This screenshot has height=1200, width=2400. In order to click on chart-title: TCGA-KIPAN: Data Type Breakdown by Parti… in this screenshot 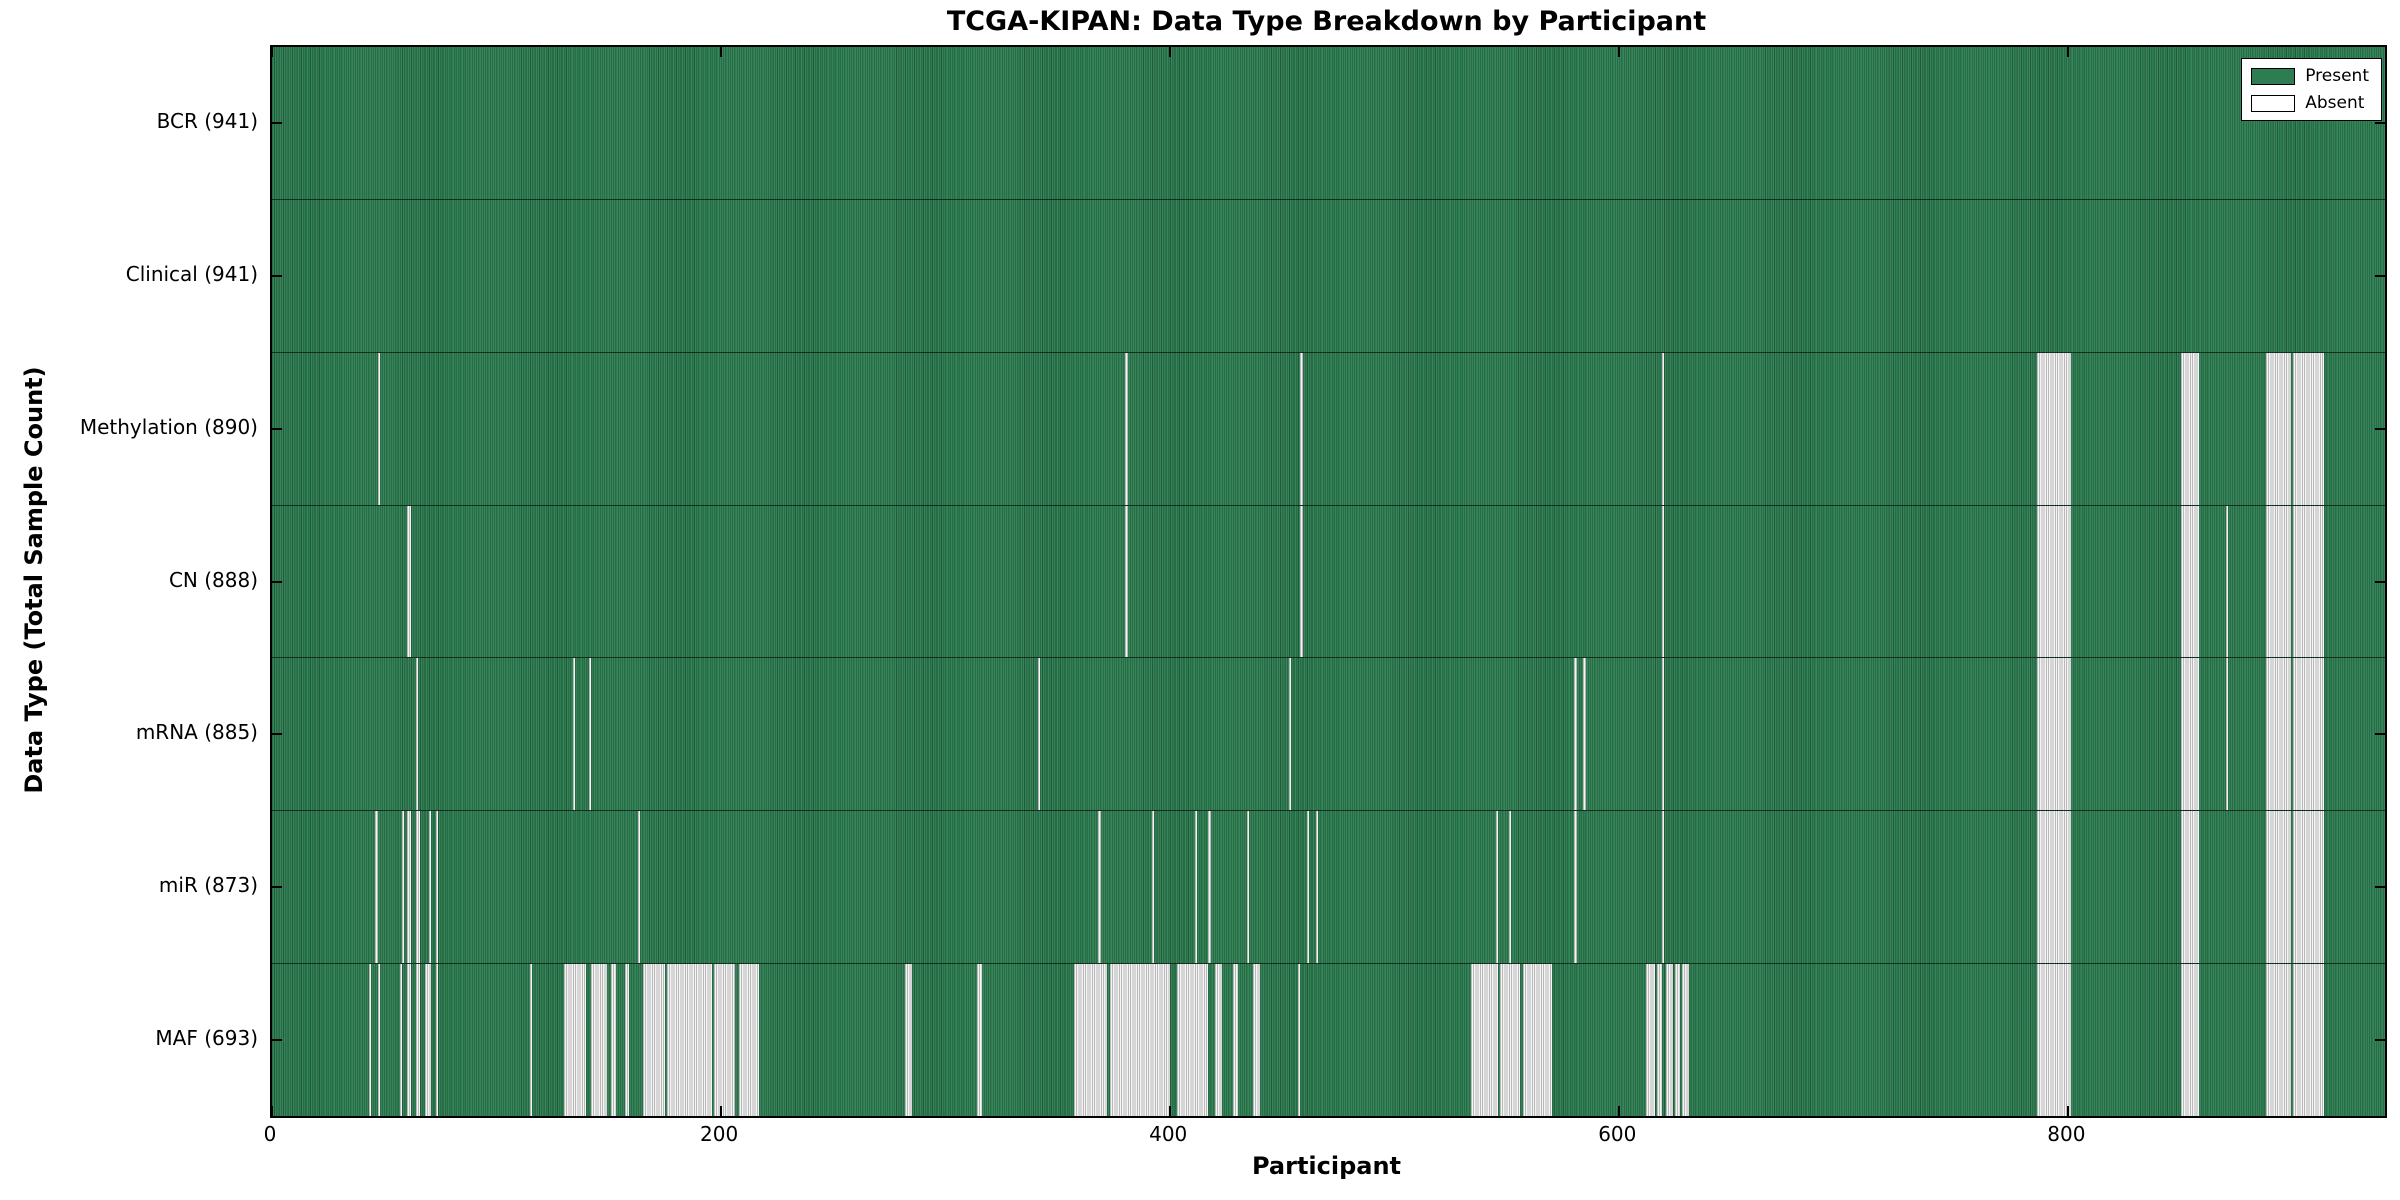, I will do `click(1326, 21)`.